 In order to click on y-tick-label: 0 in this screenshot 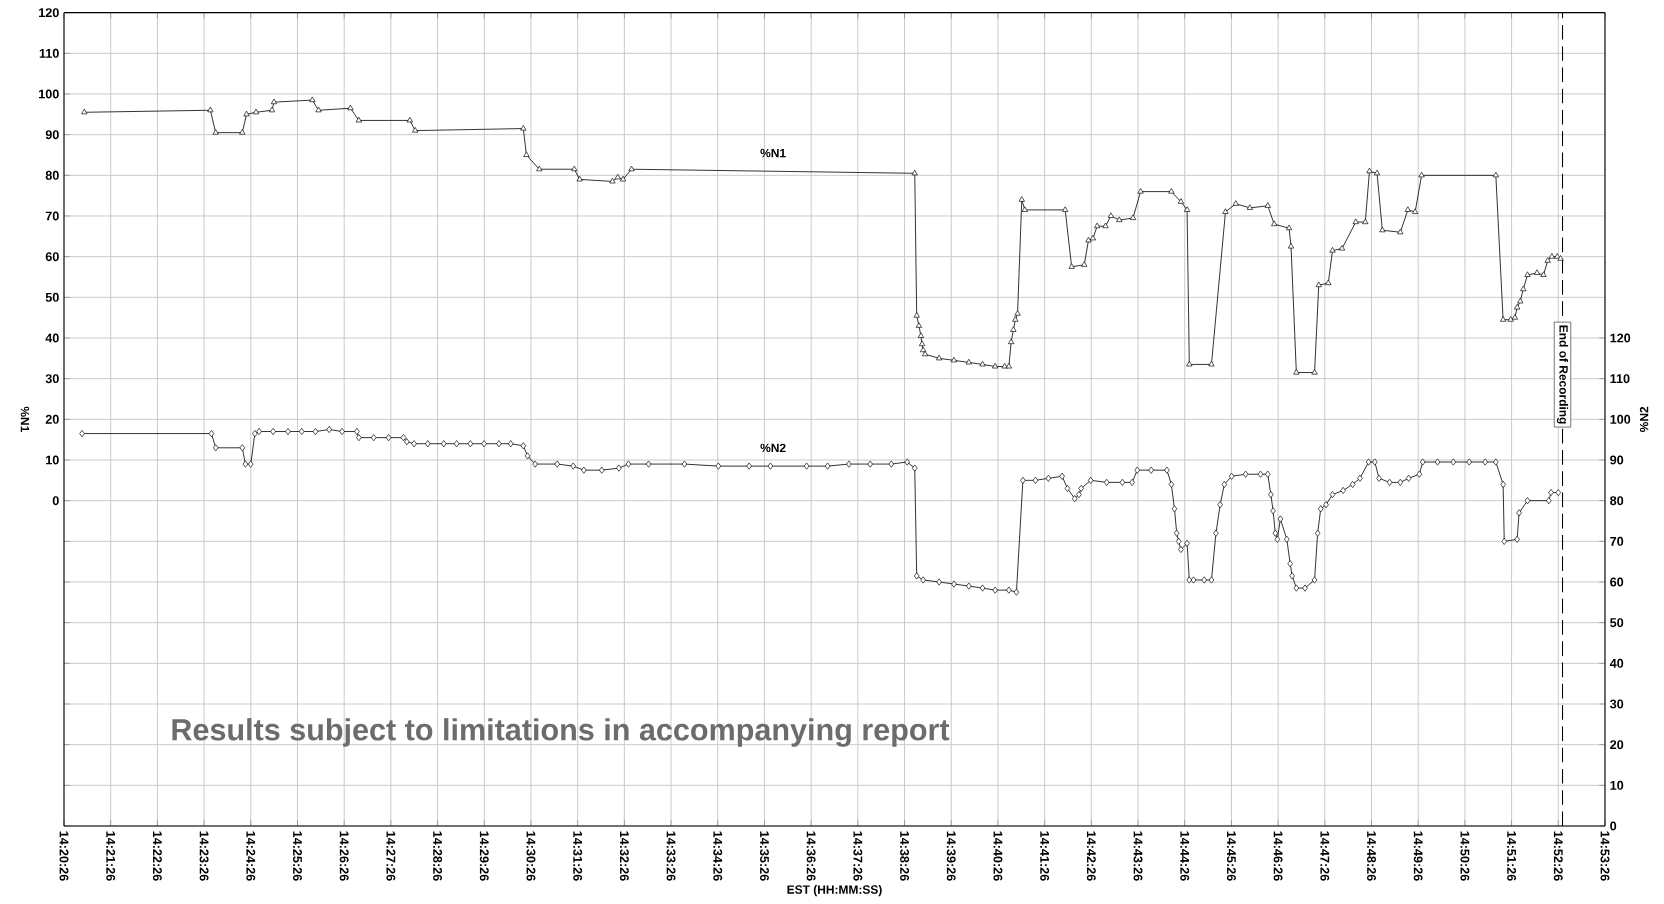, I will do `click(55, 501)`.